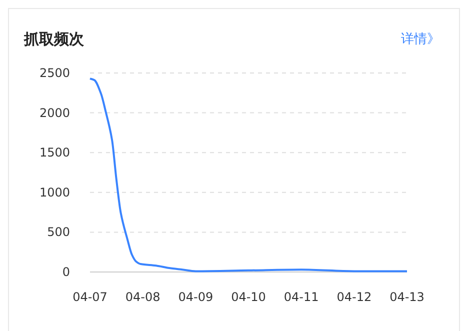 This screenshot has width=469, height=331. I want to click on x-tick-label: 04-10, so click(248, 297).